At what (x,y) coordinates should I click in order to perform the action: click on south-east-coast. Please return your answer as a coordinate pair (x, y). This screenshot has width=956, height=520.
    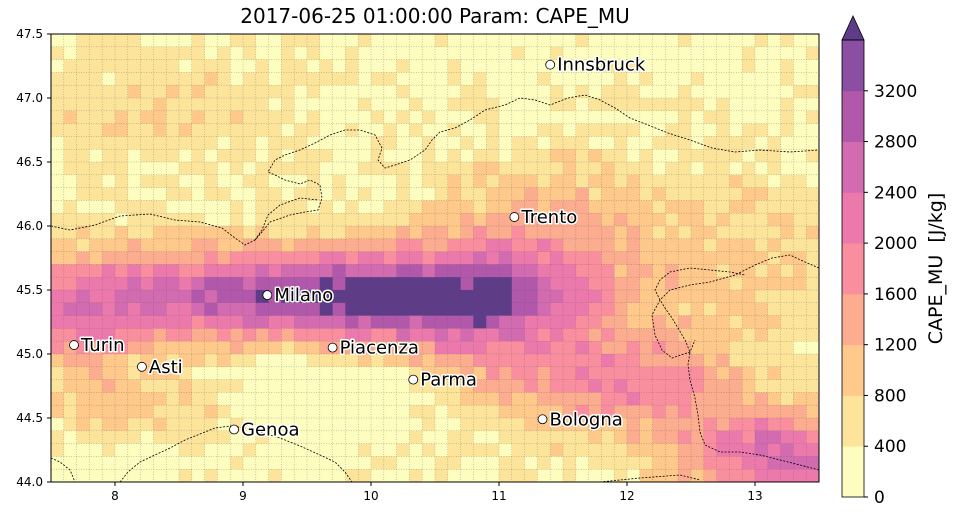
    Looking at the image, I should click on (650, 478).